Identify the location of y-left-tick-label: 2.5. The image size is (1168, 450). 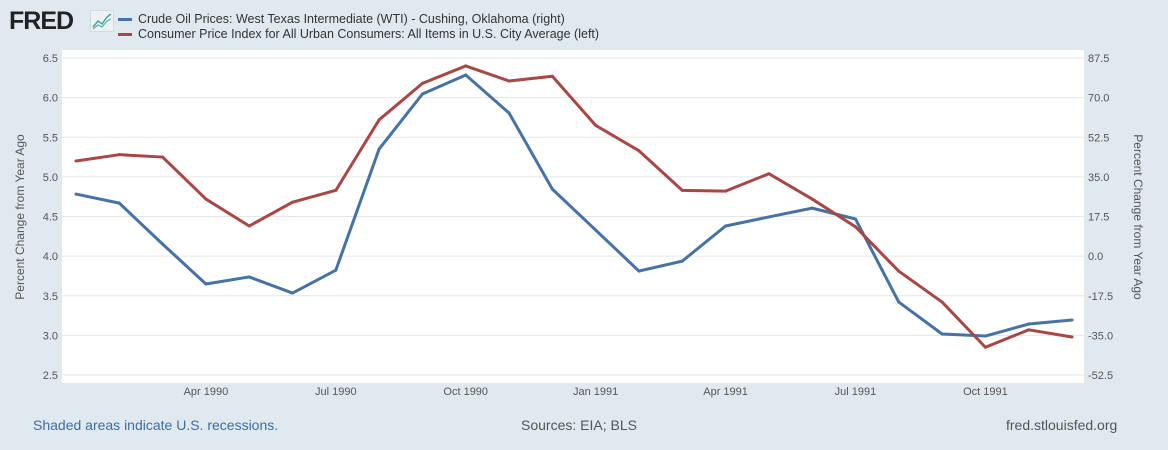
(50, 376).